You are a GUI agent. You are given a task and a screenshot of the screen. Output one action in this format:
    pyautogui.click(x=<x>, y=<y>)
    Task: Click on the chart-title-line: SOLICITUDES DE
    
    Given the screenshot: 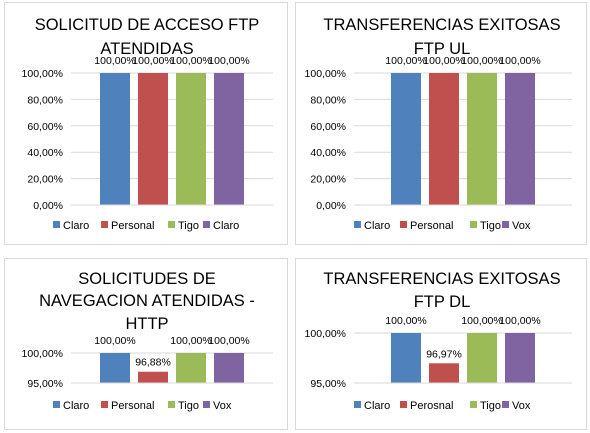 What is the action you would take?
    pyautogui.click(x=147, y=279)
    